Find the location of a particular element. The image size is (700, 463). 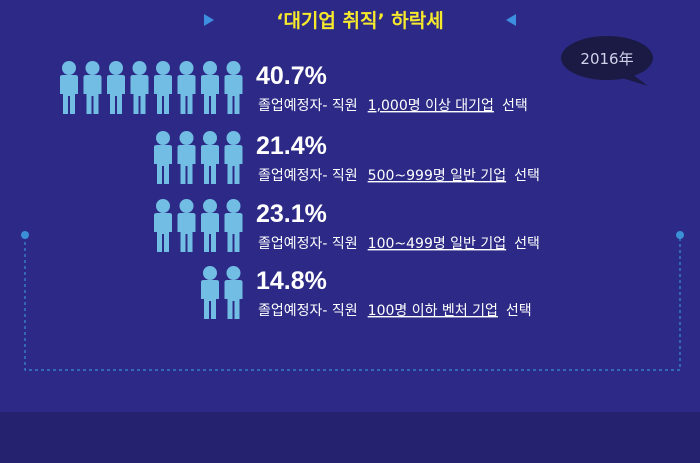

choice: 100명 이하 벤처 기업 is located at coordinates (433, 311).